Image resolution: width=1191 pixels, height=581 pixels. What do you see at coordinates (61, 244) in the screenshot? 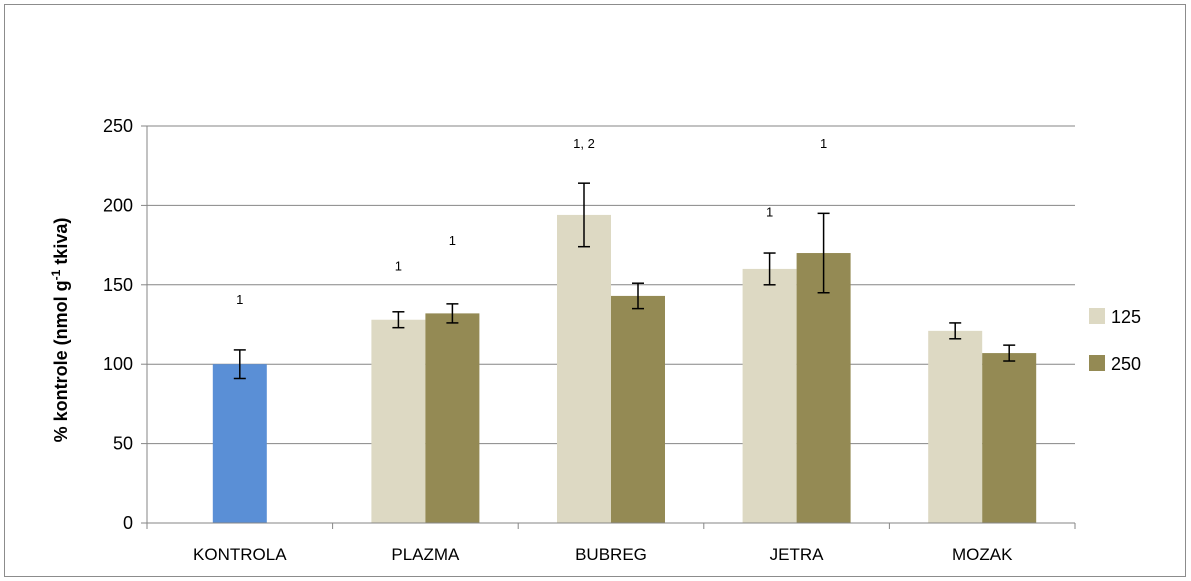
I see `y-axis-title-tail: tkiva)` at bounding box center [61, 244].